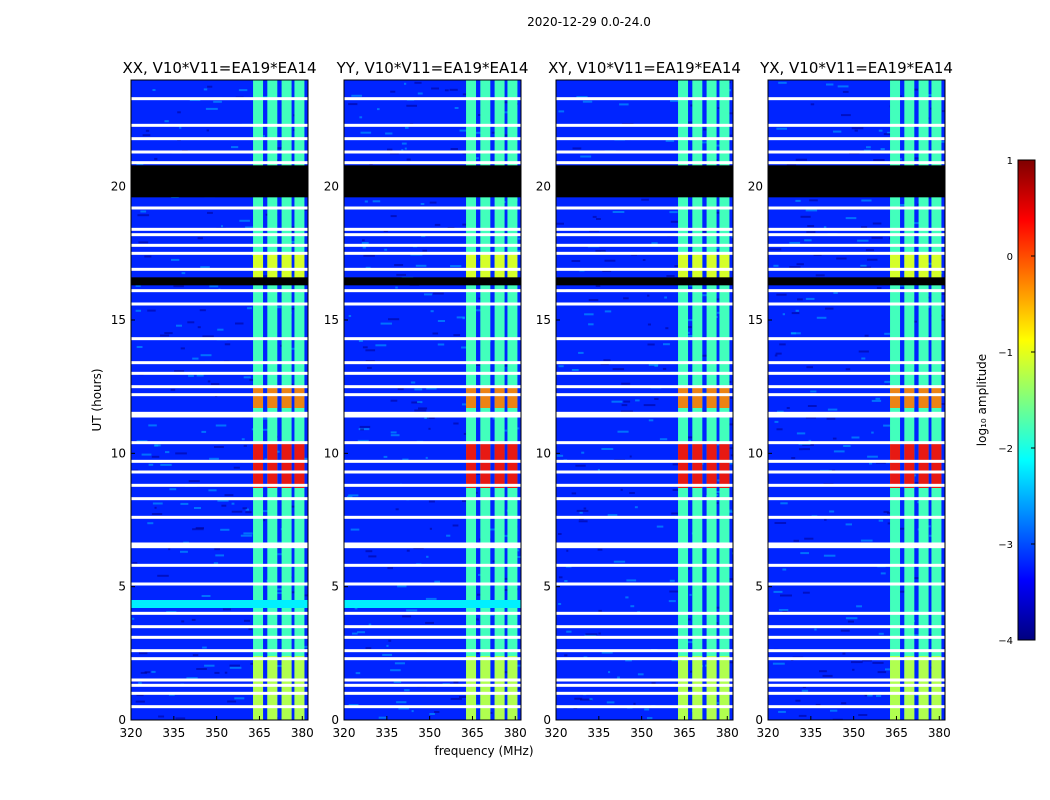 Image resolution: width=1050 pixels, height=800 pixels. What do you see at coordinates (118, 453) in the screenshot?
I see `y-tick-label: 10` at bounding box center [118, 453].